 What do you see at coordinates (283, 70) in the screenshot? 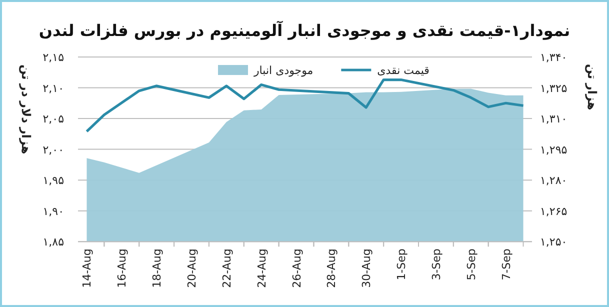
I see `legend-label: موجودی انبار` at bounding box center [283, 70].